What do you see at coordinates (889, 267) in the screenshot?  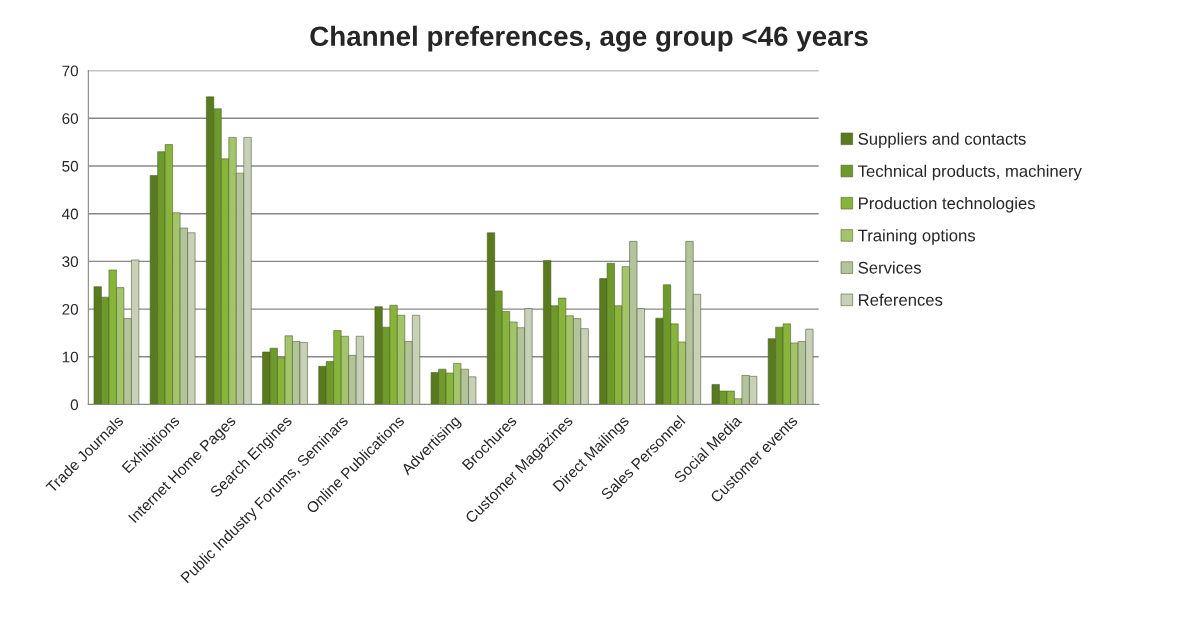 I see `legend-label: Services` at bounding box center [889, 267].